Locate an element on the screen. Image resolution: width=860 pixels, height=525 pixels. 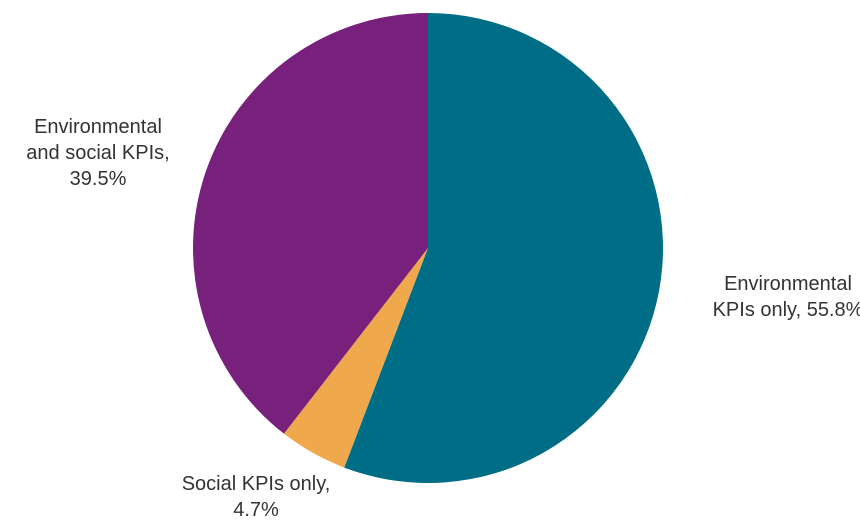
pie-slice-social-kpis-only is located at coordinates (355, 358).